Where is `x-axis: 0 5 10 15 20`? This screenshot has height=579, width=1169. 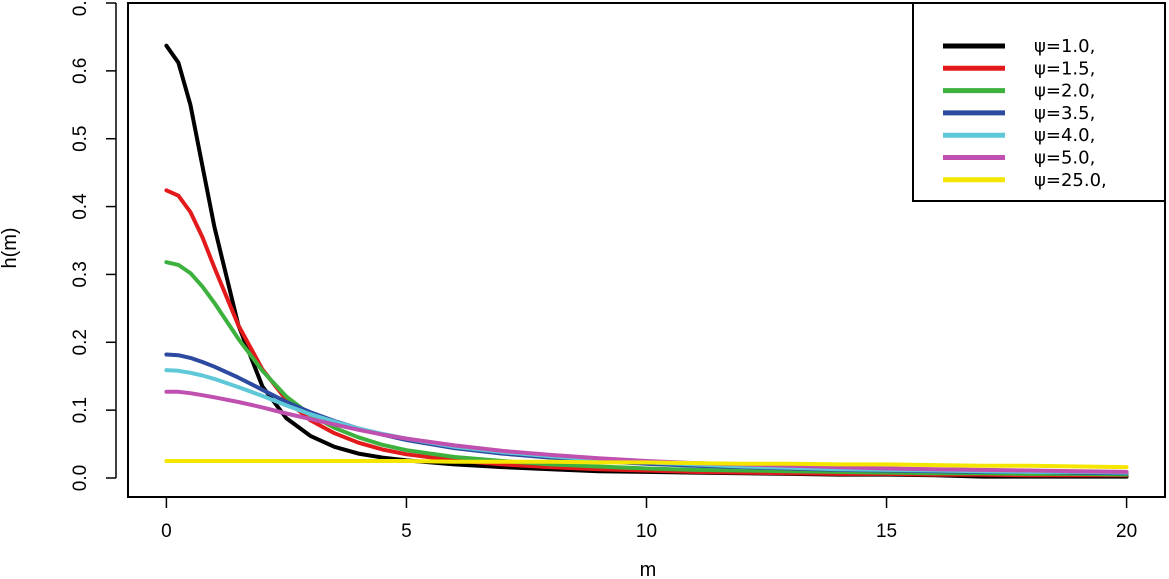 x-axis: 0 5 10 15 20 is located at coordinates (649, 519).